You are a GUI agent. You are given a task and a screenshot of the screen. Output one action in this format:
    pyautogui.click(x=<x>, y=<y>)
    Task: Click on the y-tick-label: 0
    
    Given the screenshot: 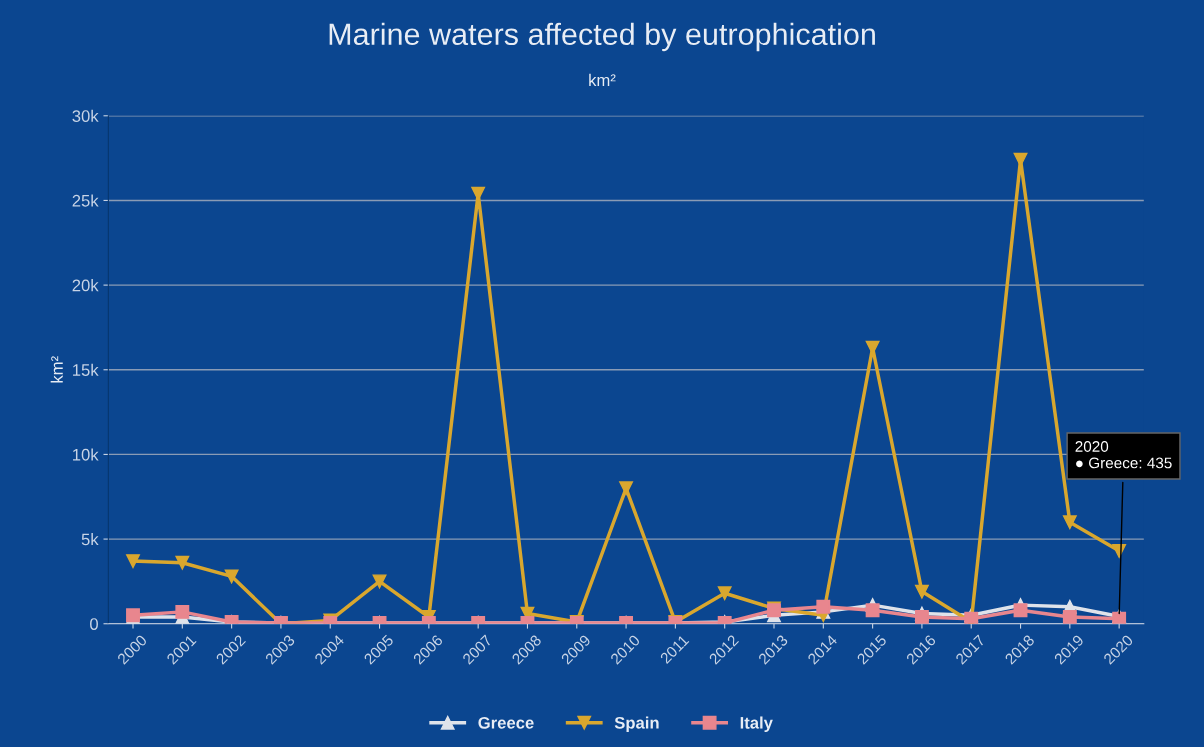 What is the action you would take?
    pyautogui.click(x=94, y=624)
    